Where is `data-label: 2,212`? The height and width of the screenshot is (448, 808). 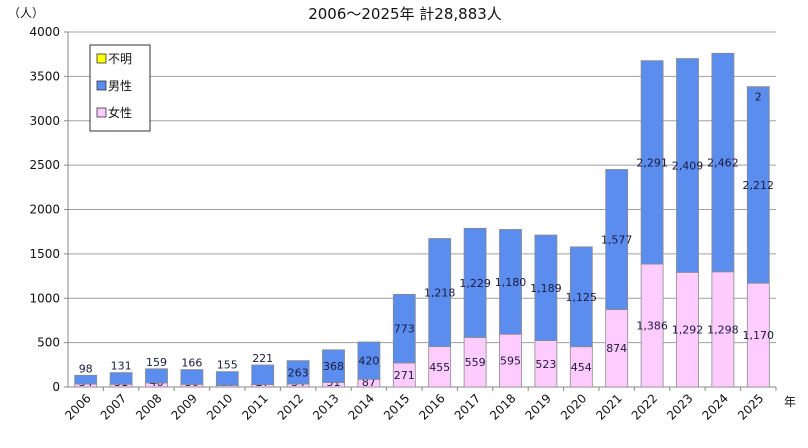 data-label: 2,212 is located at coordinates (759, 185).